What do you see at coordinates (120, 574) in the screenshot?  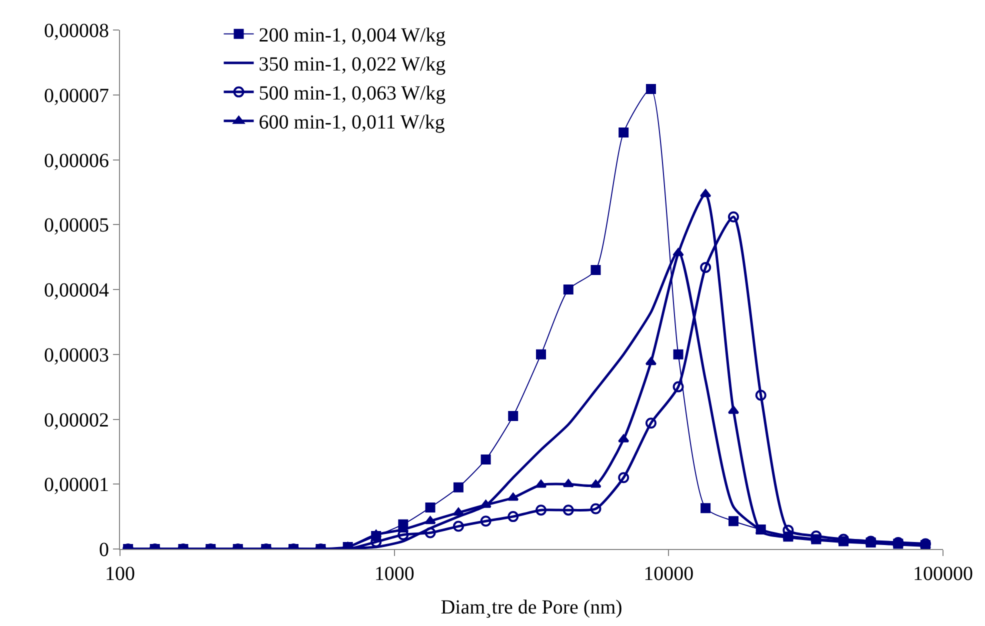 I see `x-tick-label: 100` at bounding box center [120, 574].